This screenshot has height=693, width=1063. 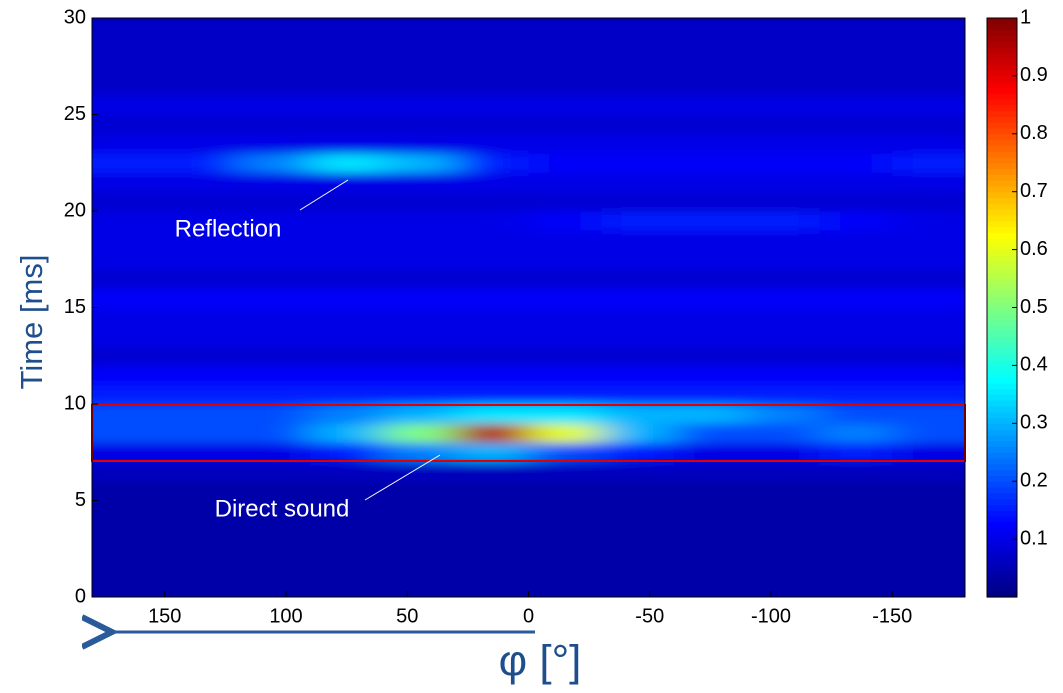 What do you see at coordinates (649, 616) in the screenshot?
I see `x-tick-label: -50` at bounding box center [649, 616].